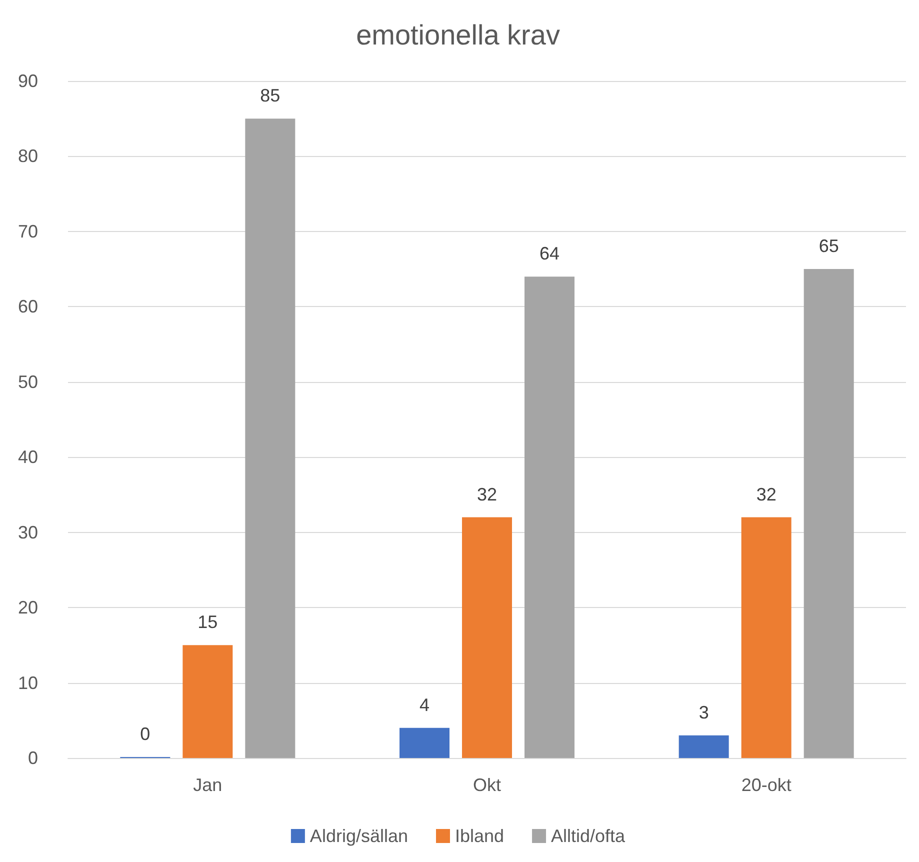  Describe the element at coordinates (145, 734) in the screenshot. I see `data-label: 0` at that location.